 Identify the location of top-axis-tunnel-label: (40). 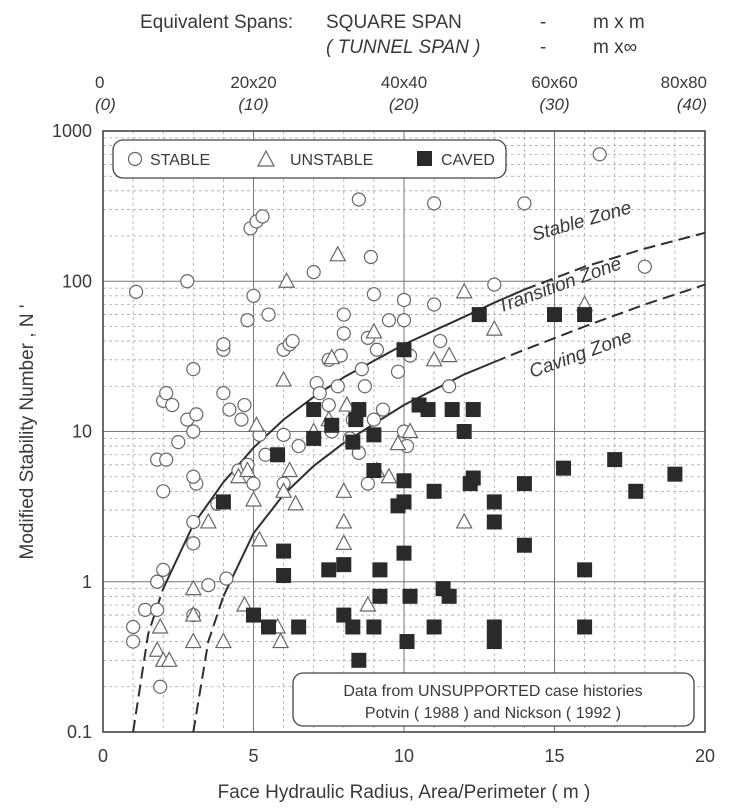
(692, 104).